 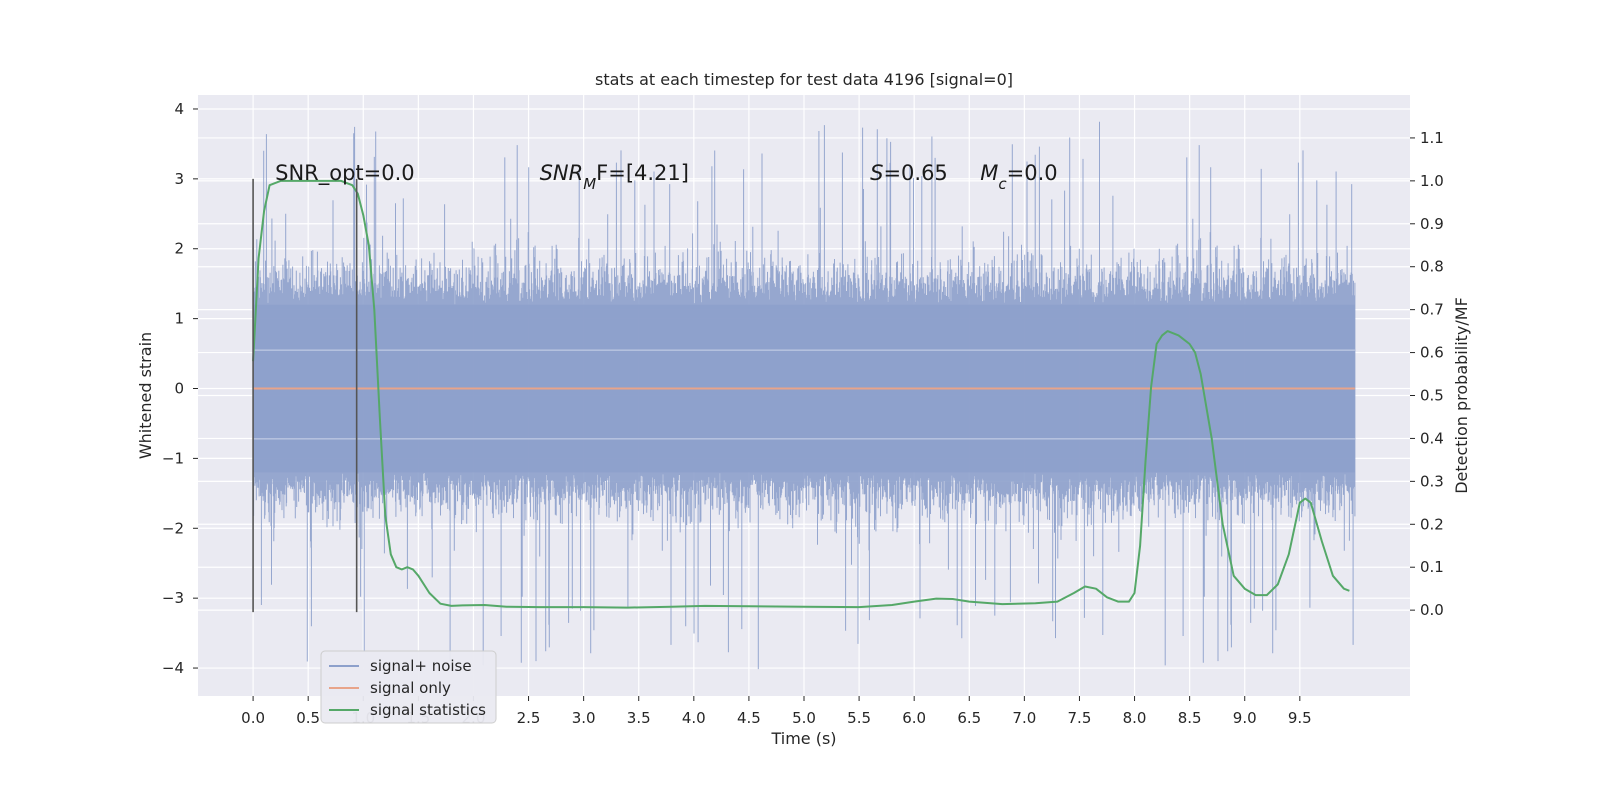 I want to click on x-tick-label: 4.5, so click(x=749, y=718).